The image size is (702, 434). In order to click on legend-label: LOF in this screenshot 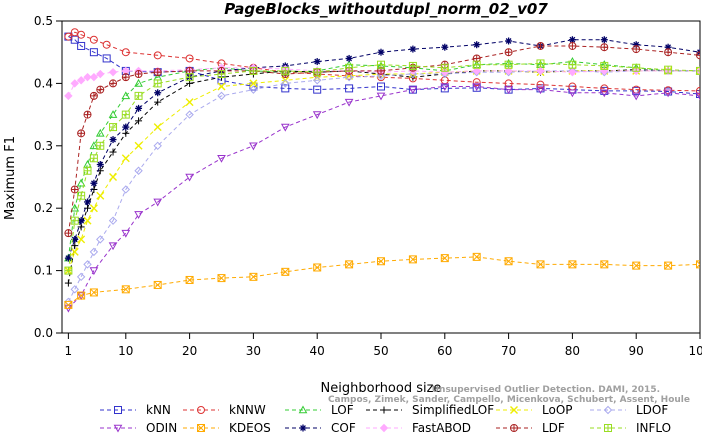, I will do `click(342, 410)`.